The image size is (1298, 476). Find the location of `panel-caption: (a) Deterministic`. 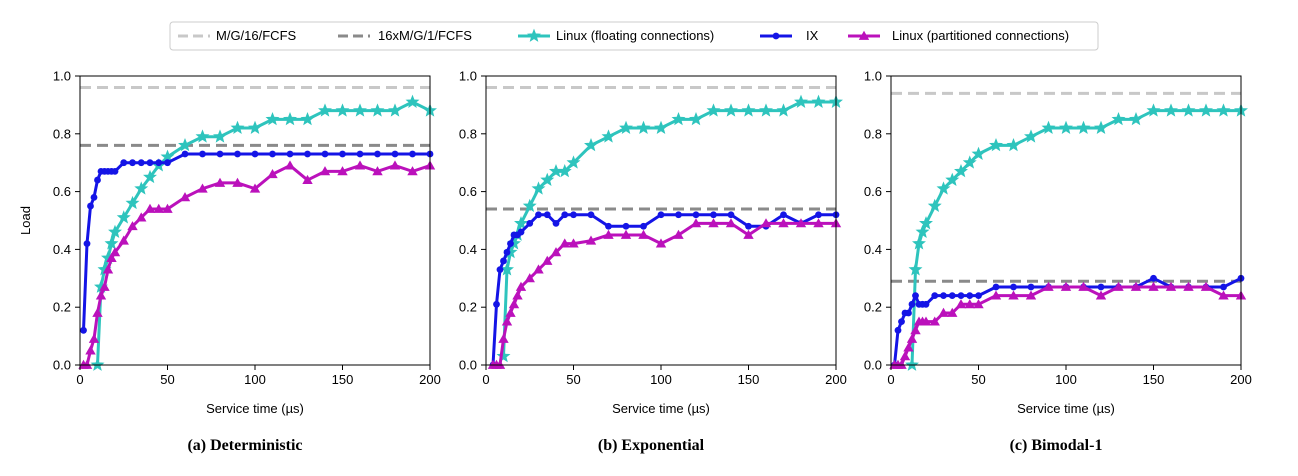

panel-caption: (a) Deterministic is located at coordinates (244, 445).